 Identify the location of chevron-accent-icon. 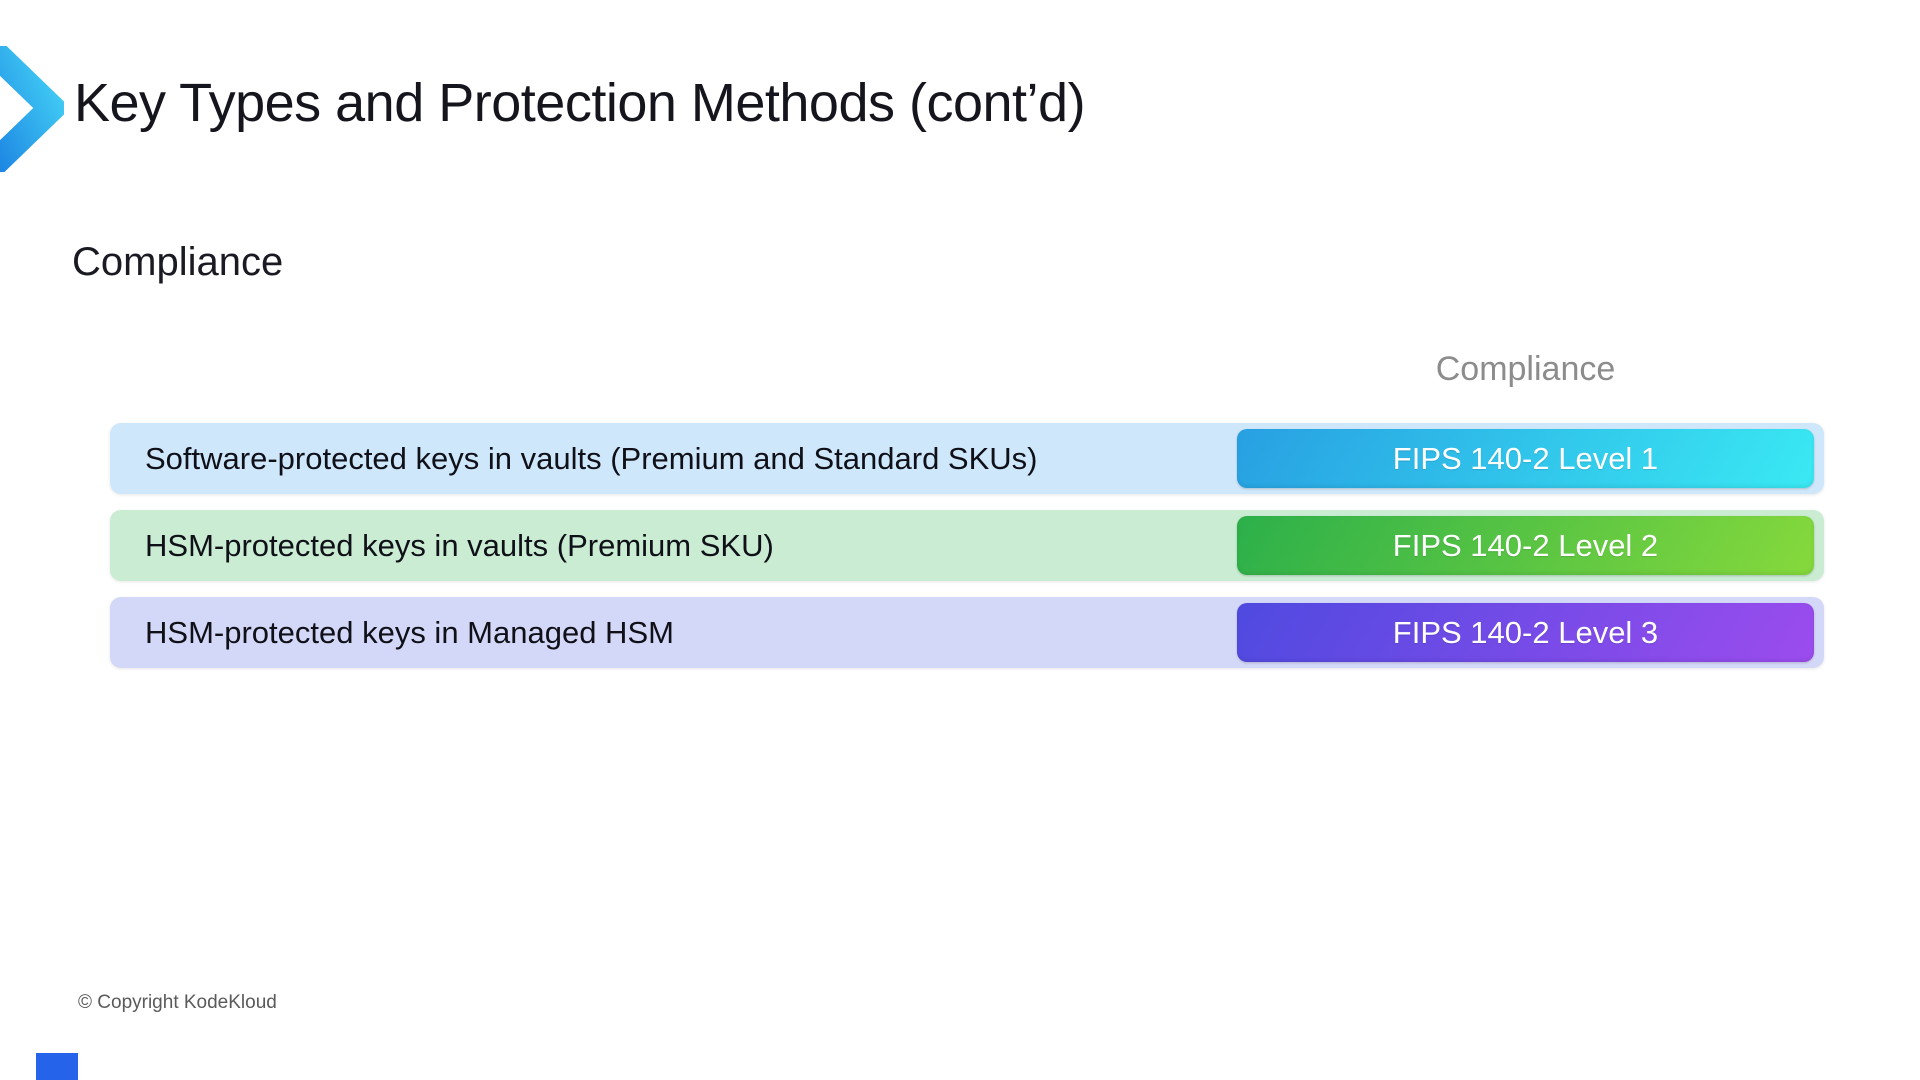
(32, 109).